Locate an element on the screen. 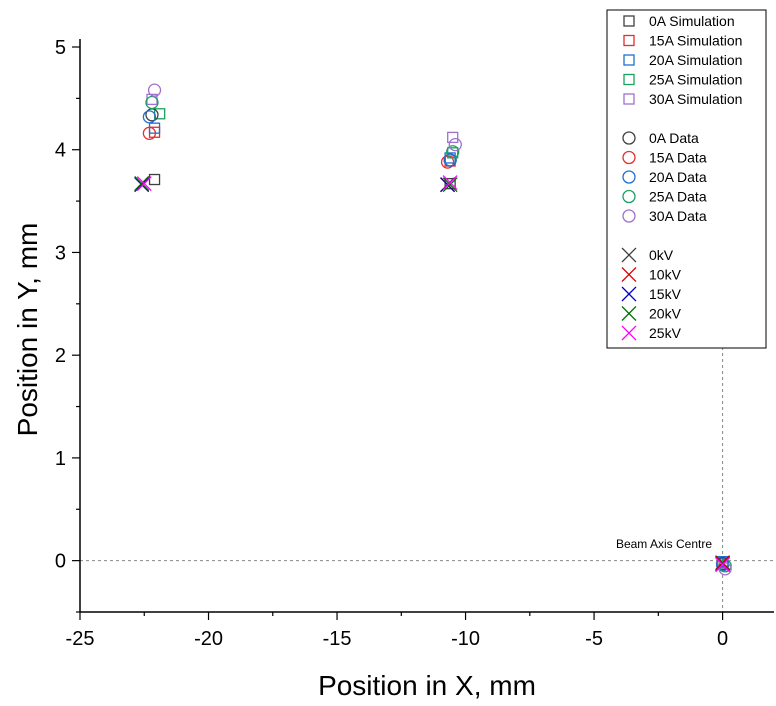  legend-label: 15kV is located at coordinates (665, 294).